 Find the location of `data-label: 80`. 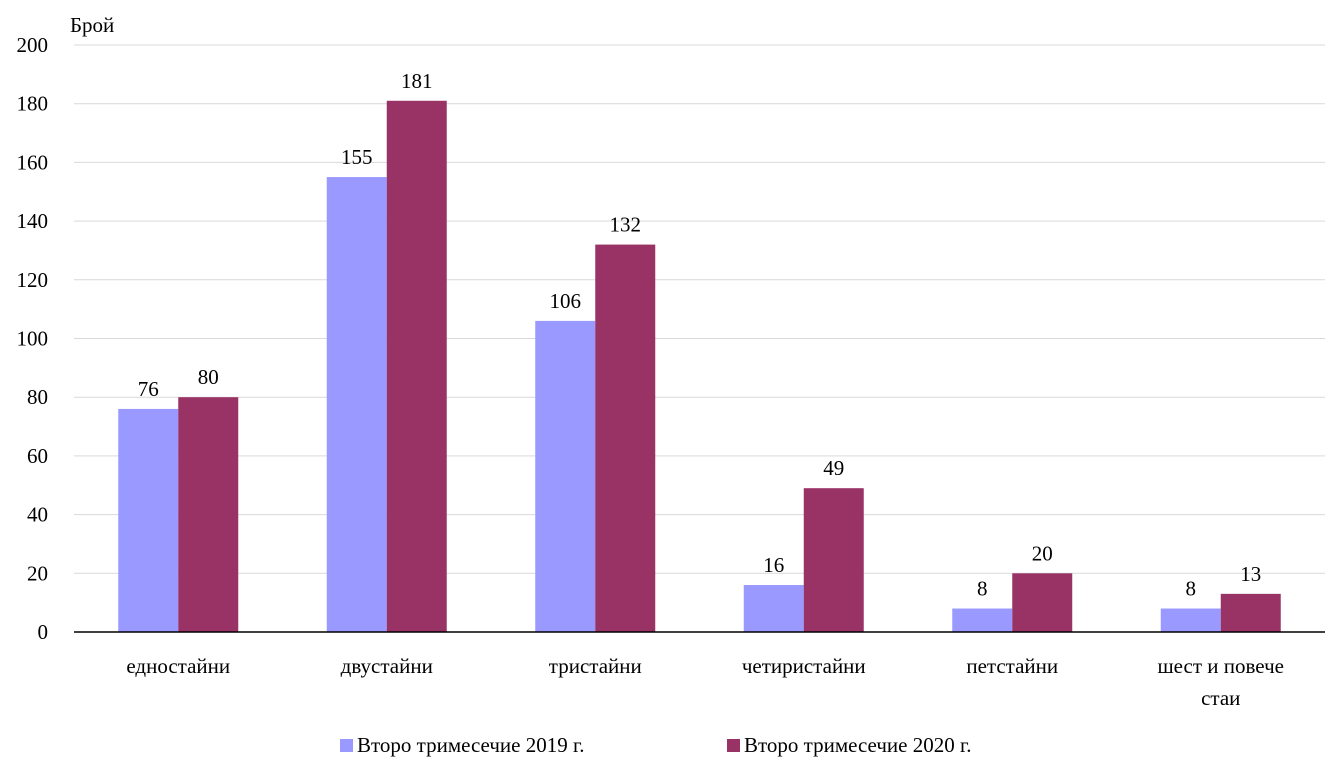

data-label: 80 is located at coordinates (208, 377).